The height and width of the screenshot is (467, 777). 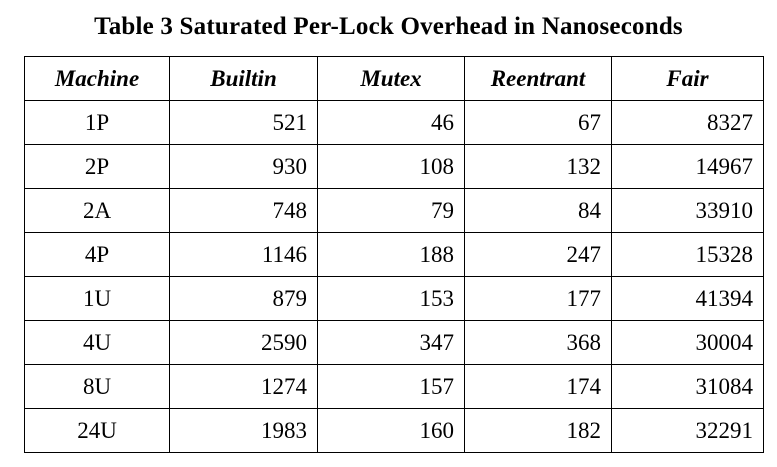 I want to click on builtin-cell: 2590, so click(x=243, y=342).